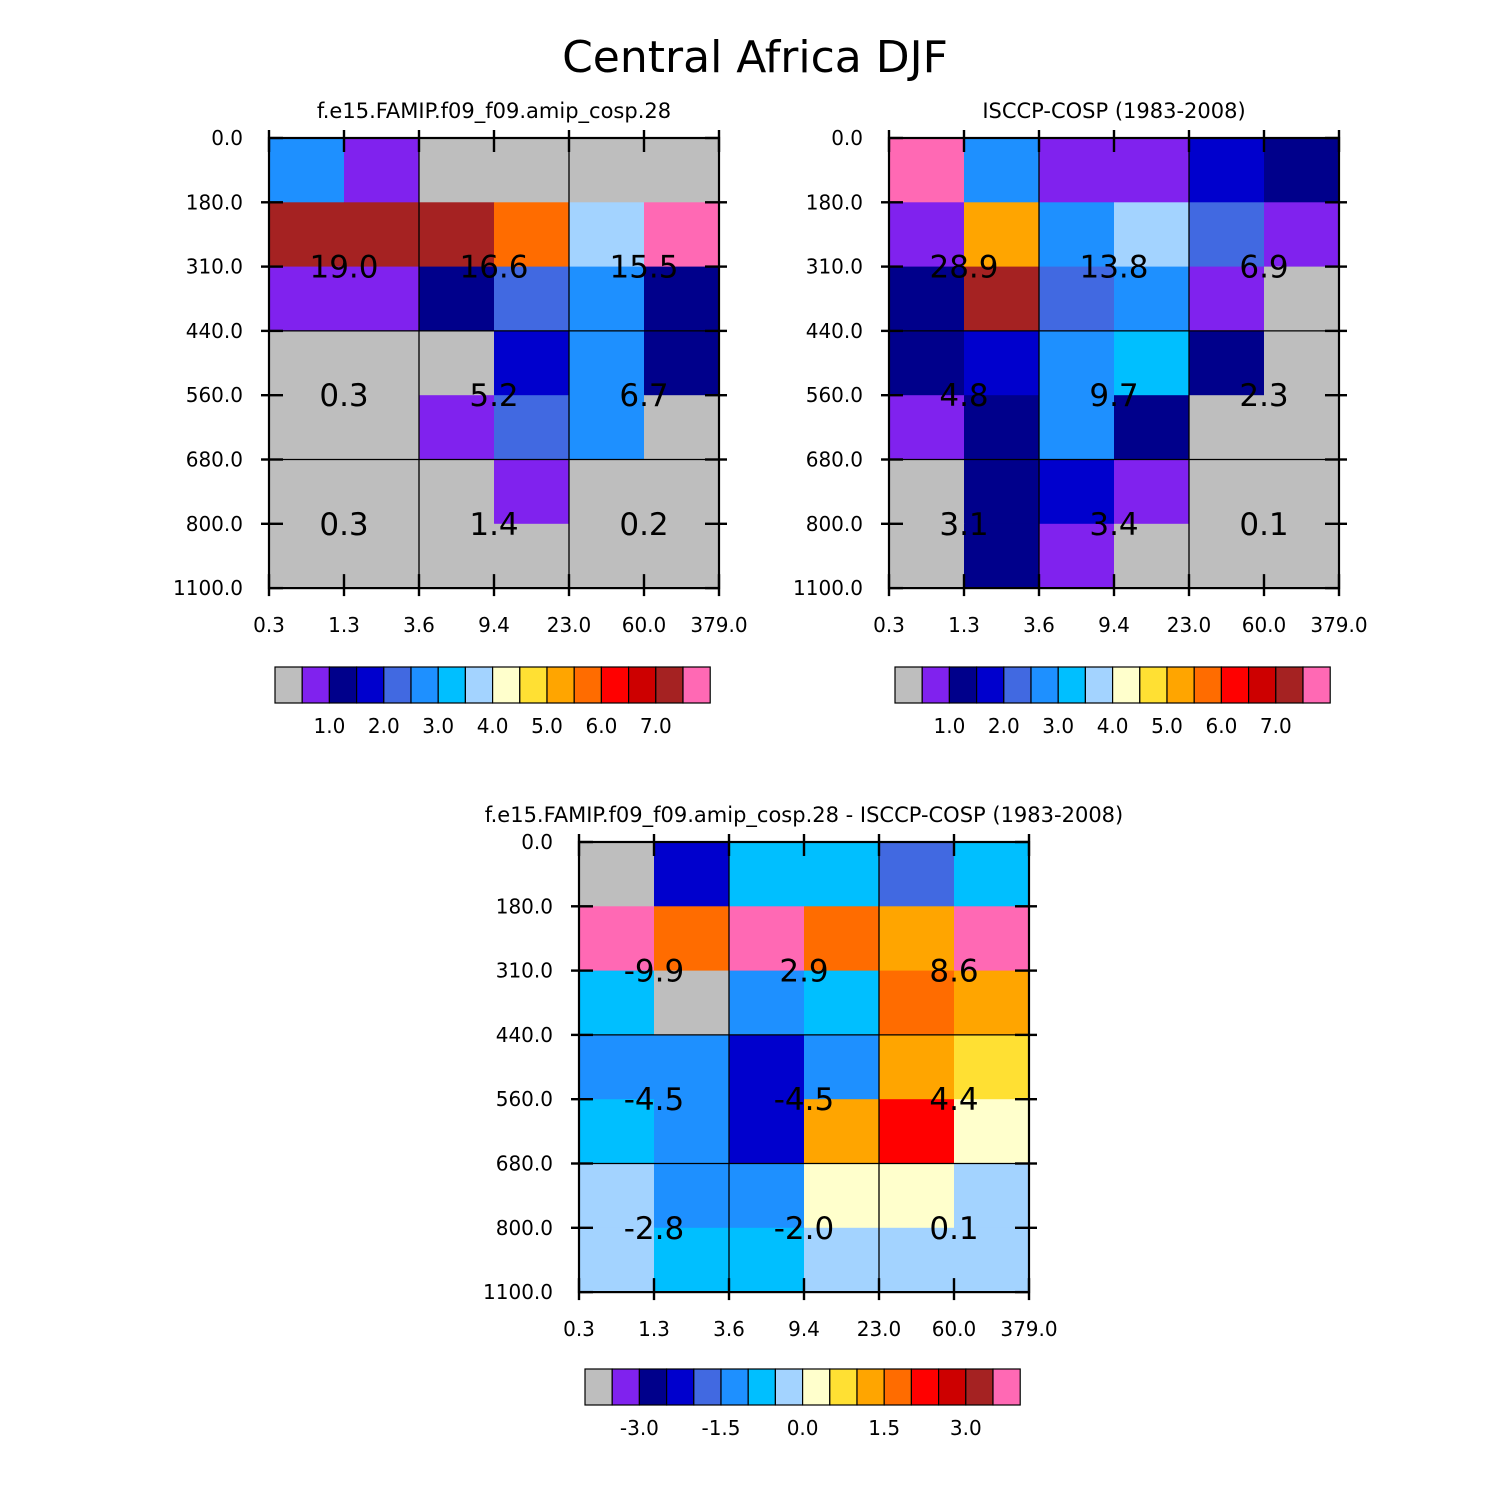  Describe the element at coordinates (493, 268) in the screenshot. I see `group-value-label: 16.6` at that location.